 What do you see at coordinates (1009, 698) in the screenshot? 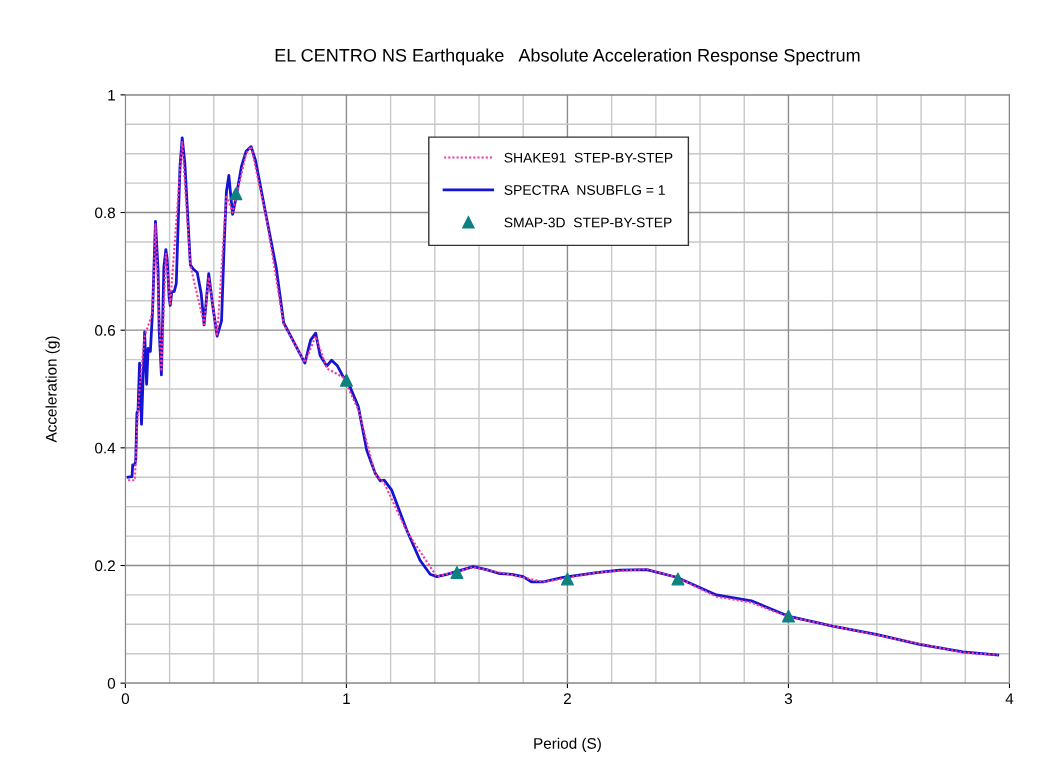
I see `x-tick-label: 4` at bounding box center [1009, 698].